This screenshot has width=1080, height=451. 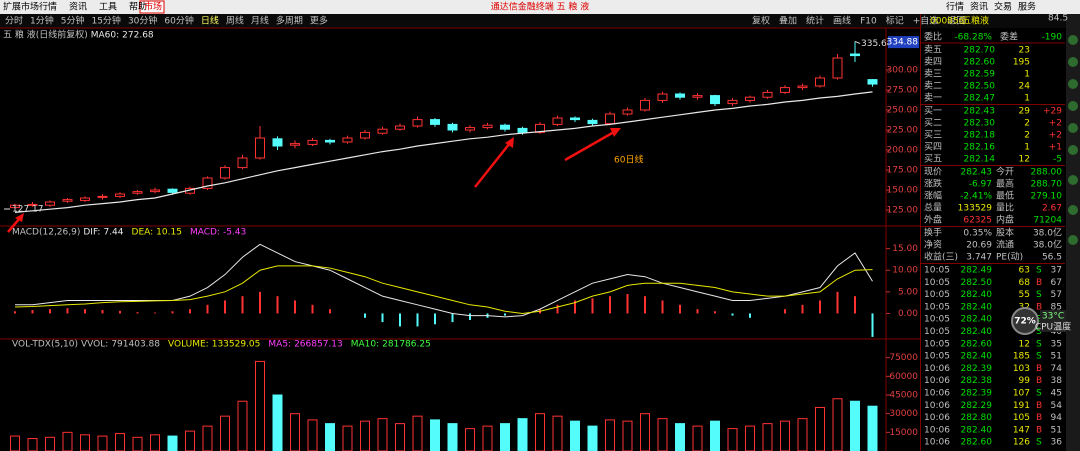 I want to click on stat-label: PE(动), so click(x=1009, y=257).